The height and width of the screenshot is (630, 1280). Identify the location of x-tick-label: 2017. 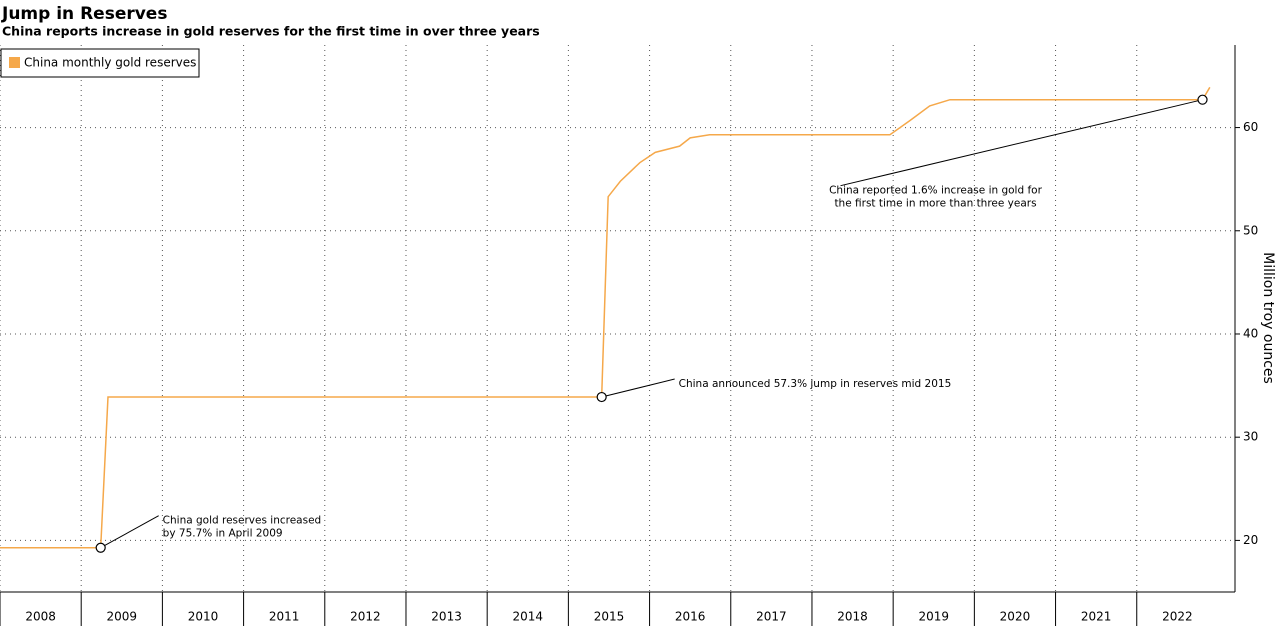
(771, 617).